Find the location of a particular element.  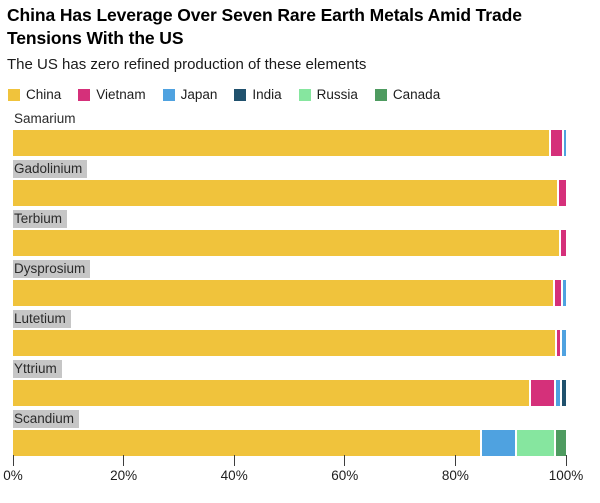

legend-item-japan: Japan is located at coordinates (190, 94).